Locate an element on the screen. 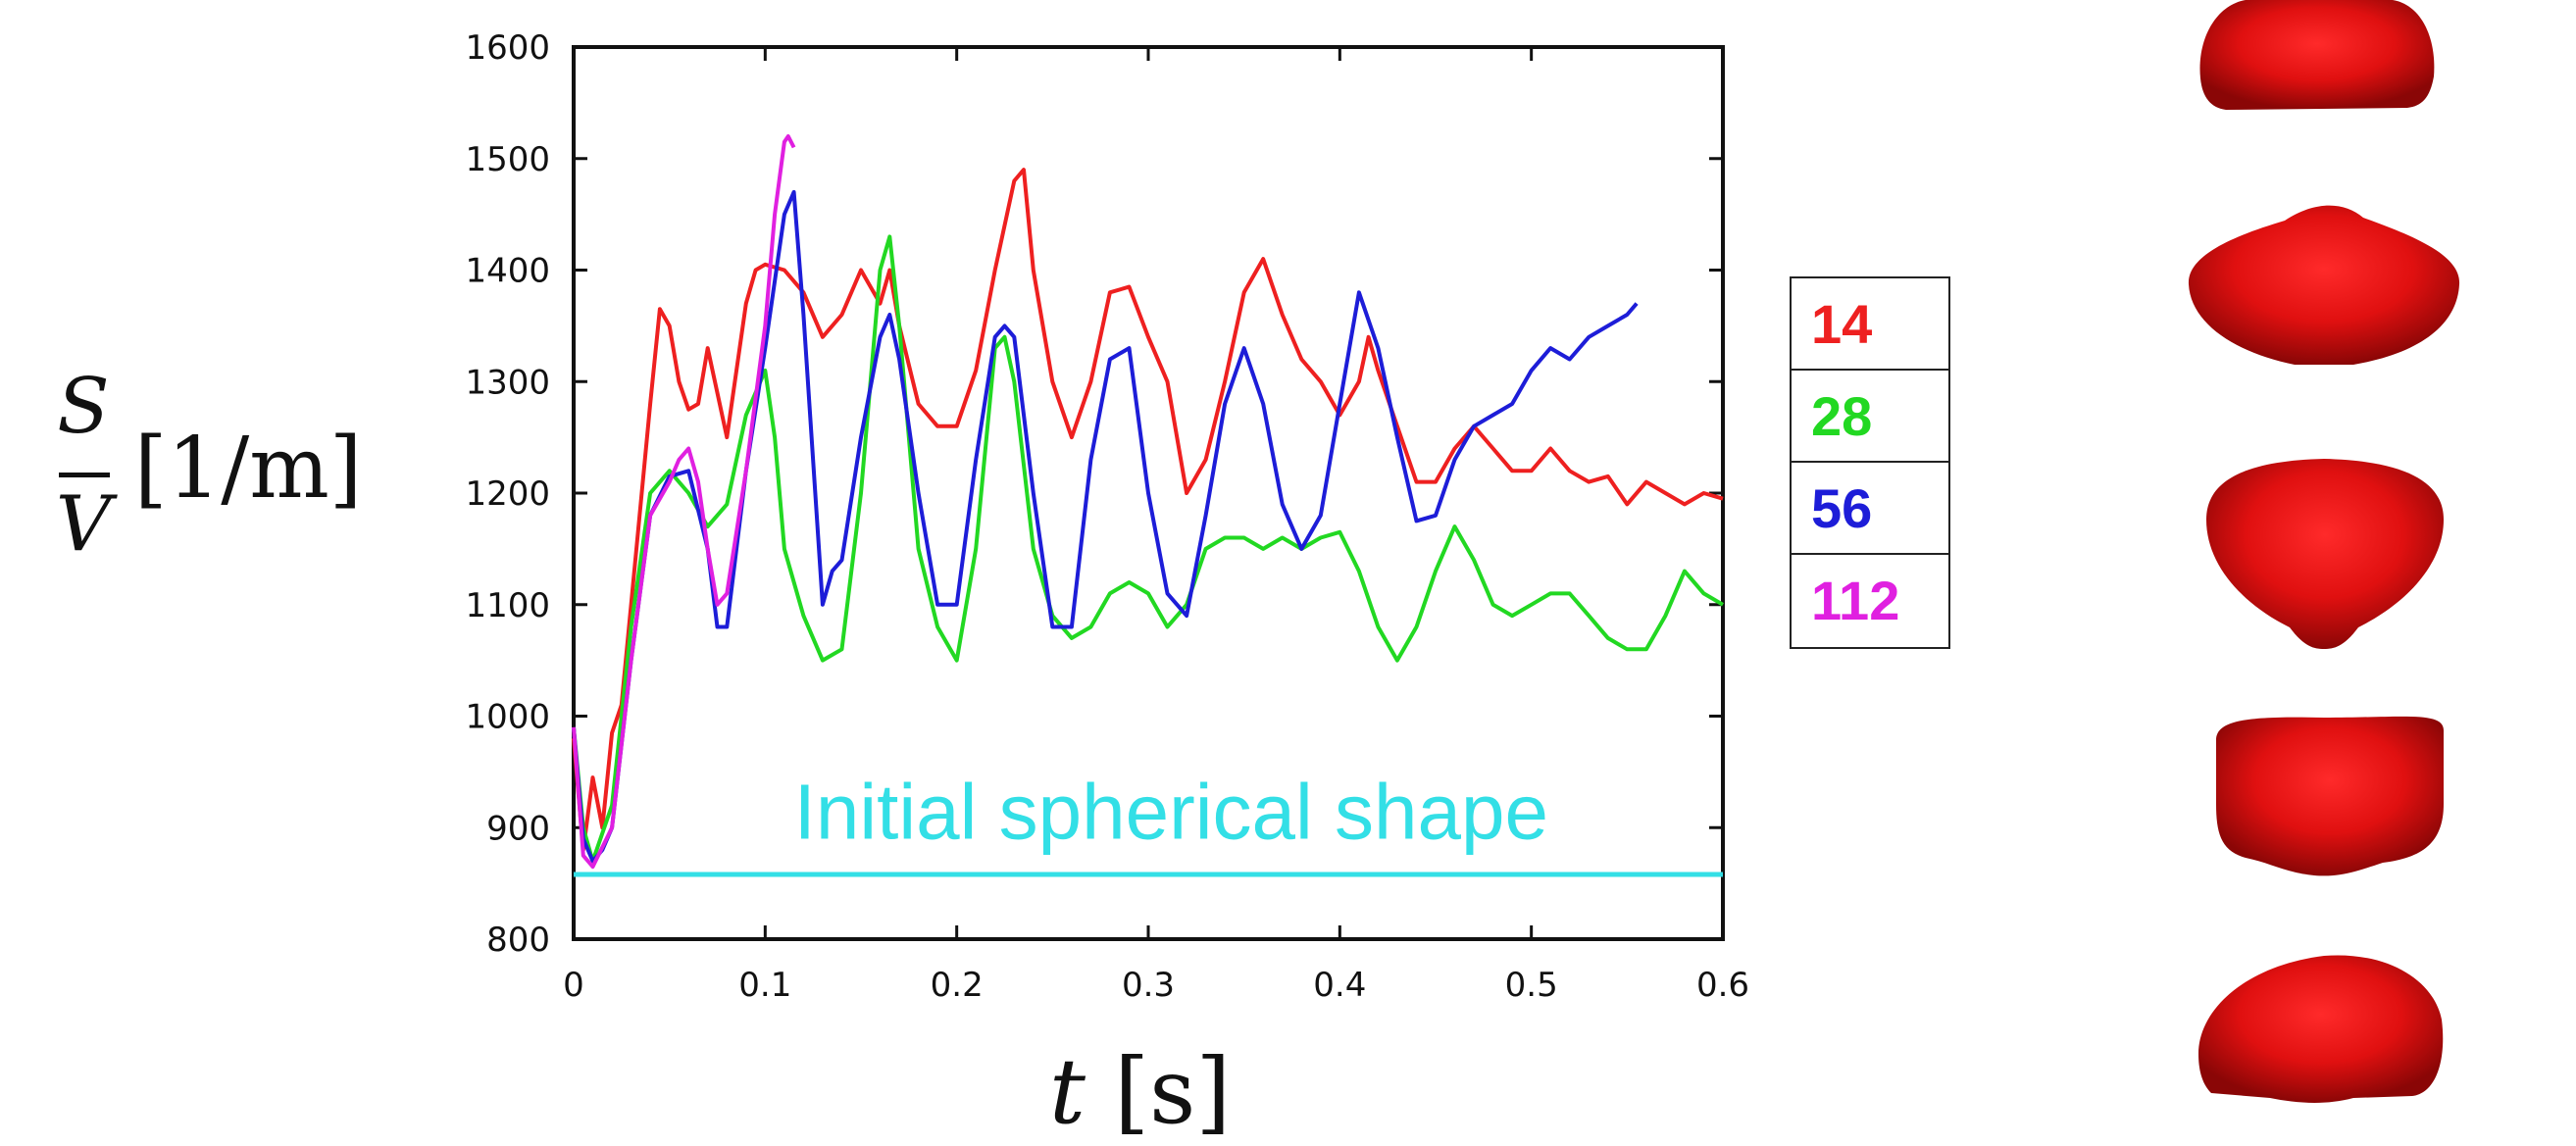  fraction-bar is located at coordinates (85, 475).